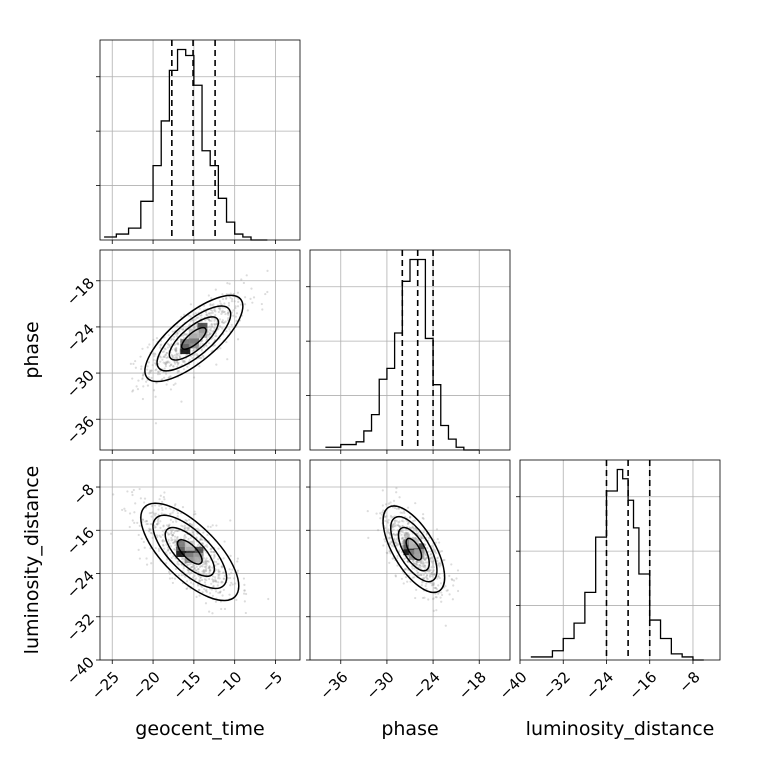 The height and width of the screenshot is (760, 760). I want to click on x-axis-title-luminosity_distance: luminosity_distance, so click(620, 729).